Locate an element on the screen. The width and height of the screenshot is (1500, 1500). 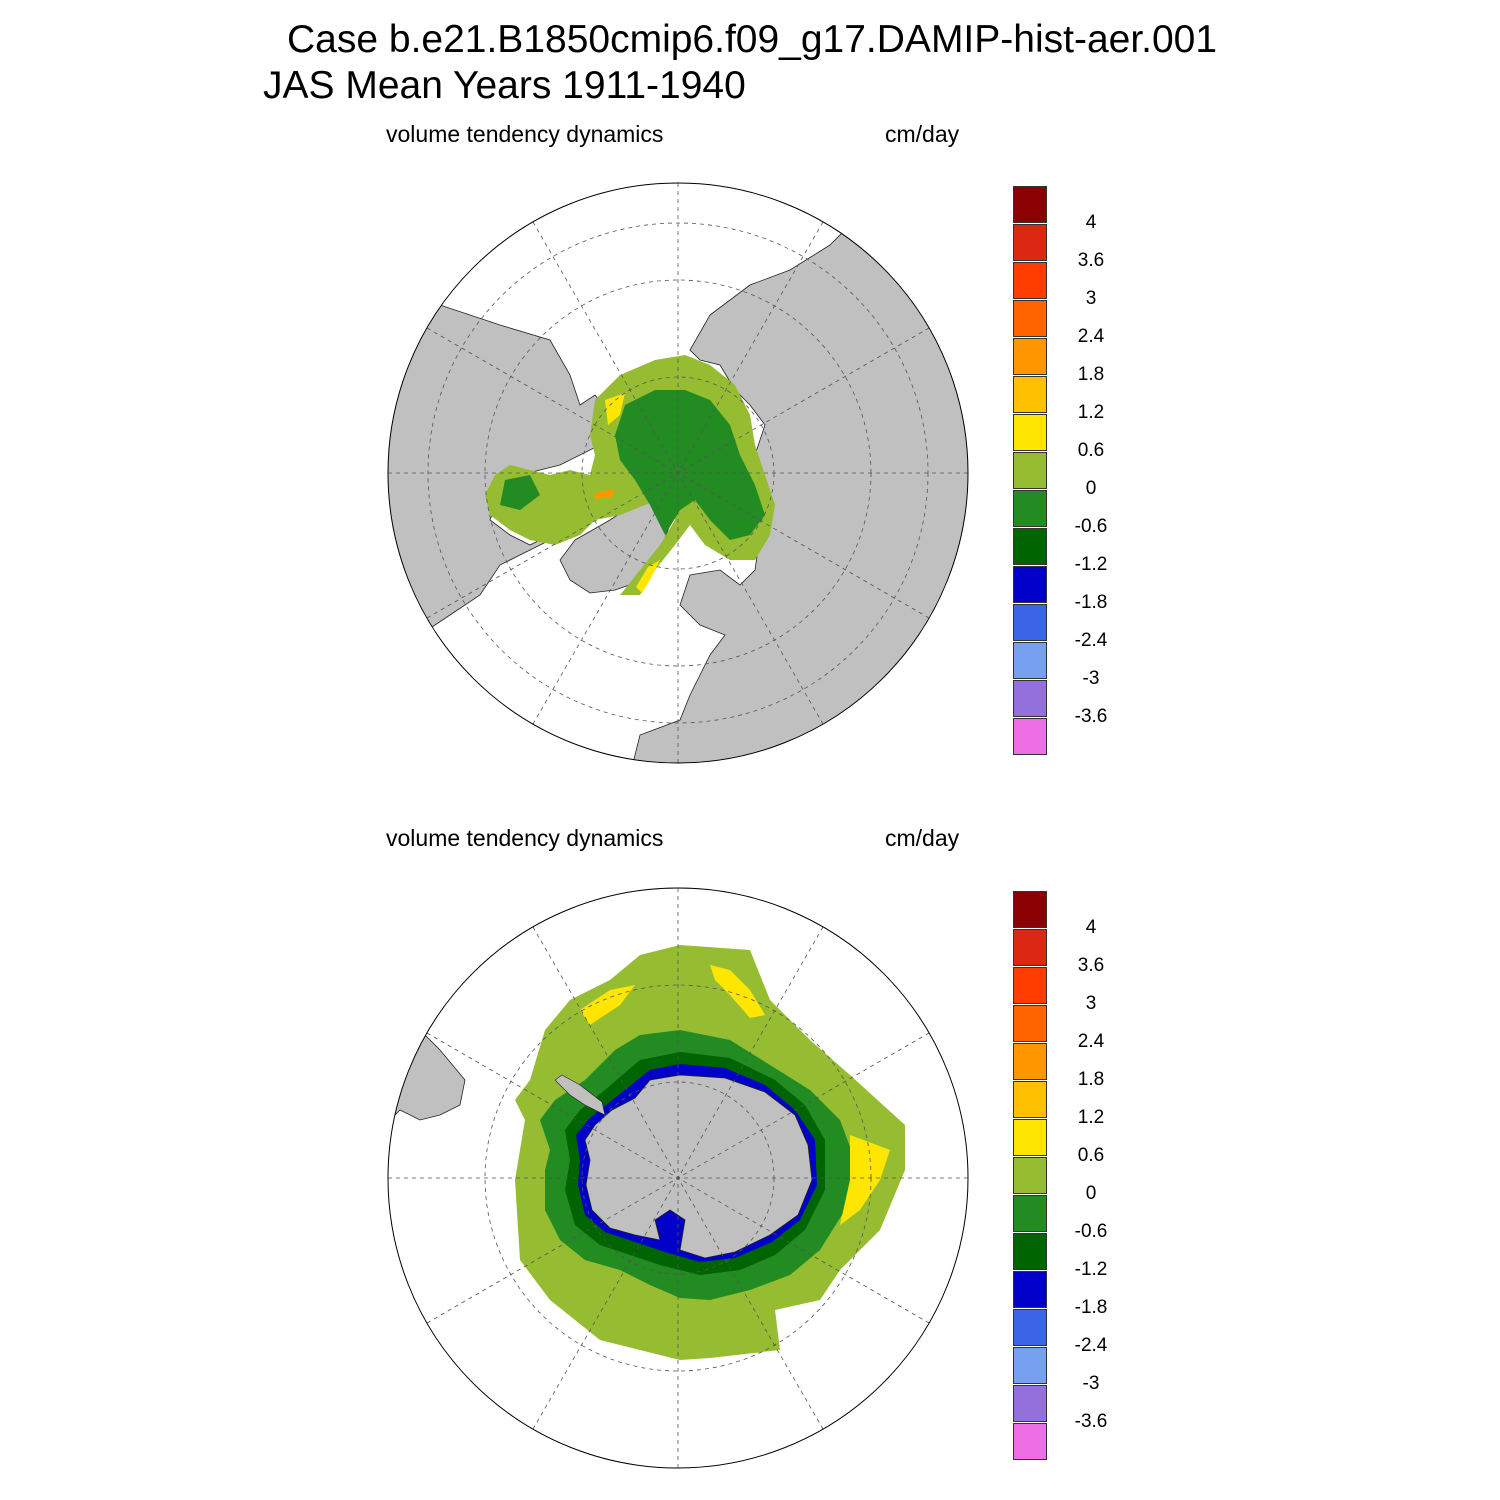
south-colorbar-label: -3 is located at coordinates (1091, 1383).